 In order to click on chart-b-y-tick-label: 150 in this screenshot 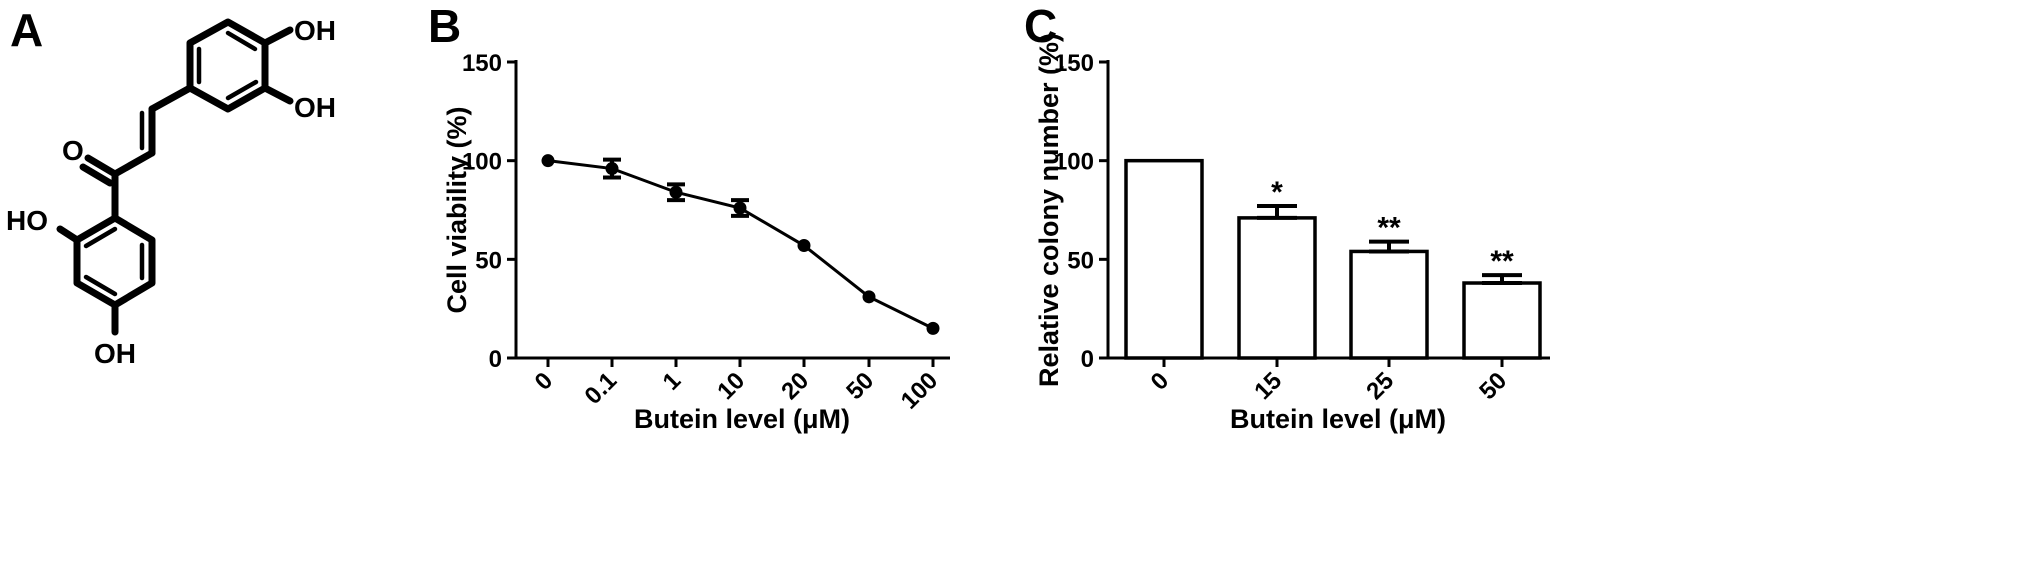, I will do `click(482, 63)`.